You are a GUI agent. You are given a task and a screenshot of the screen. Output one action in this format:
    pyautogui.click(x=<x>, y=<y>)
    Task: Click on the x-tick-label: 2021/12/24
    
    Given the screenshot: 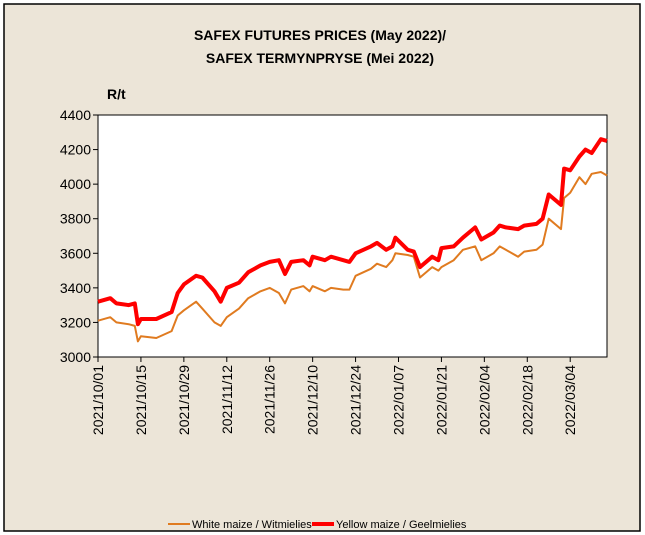 What is the action you would take?
    pyautogui.click(x=356, y=400)
    